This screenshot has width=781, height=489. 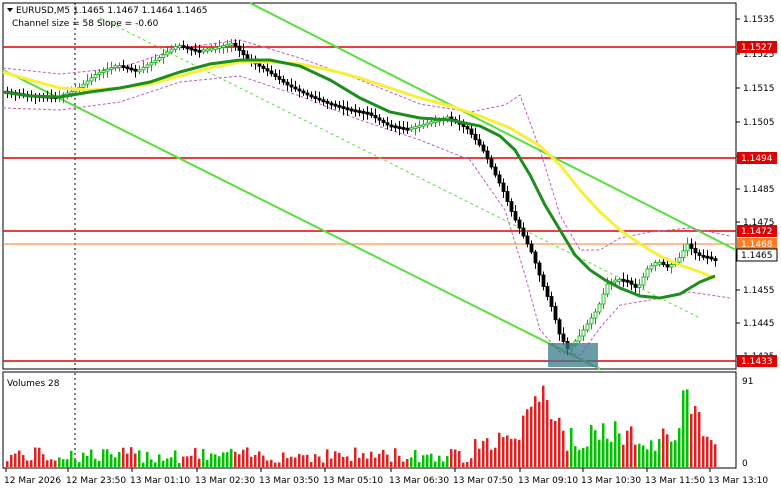 I want to click on price-tick-label: 1.1475, so click(x=759, y=223).